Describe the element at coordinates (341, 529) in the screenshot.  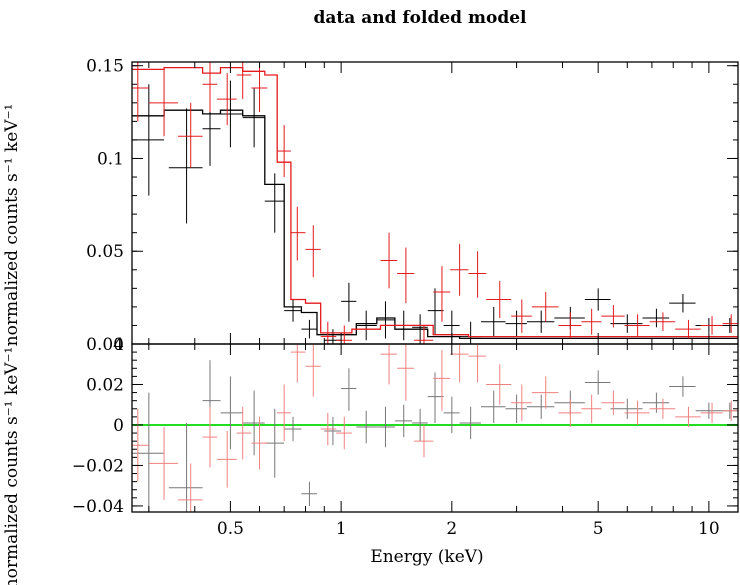
I see `x-tick-label: 1` at that location.